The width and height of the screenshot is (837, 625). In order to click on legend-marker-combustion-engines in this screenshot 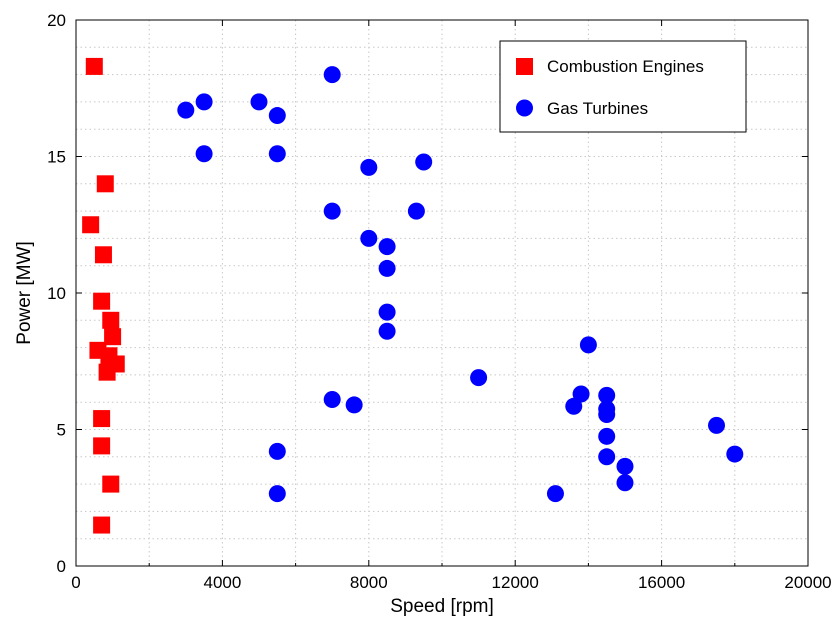, I will do `click(524, 66)`.